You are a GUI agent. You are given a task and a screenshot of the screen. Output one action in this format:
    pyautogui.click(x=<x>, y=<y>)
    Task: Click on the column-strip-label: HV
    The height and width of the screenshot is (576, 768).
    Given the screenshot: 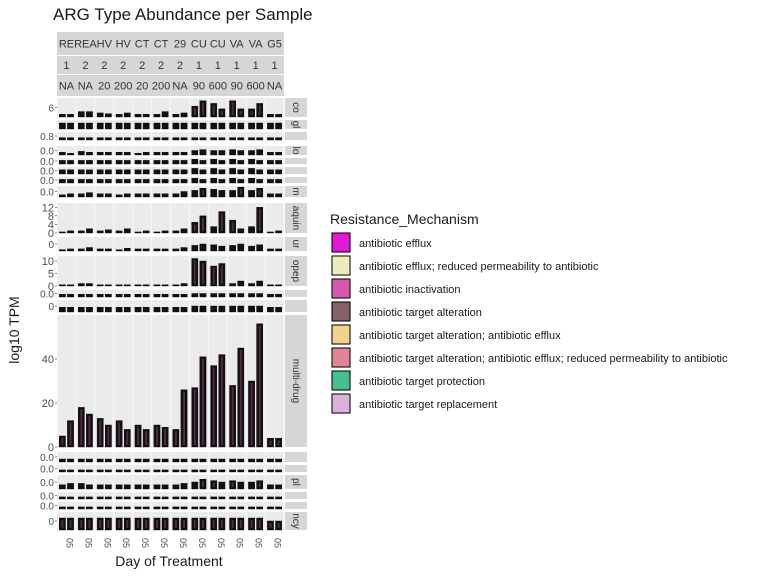 What is the action you would take?
    pyautogui.click(x=105, y=45)
    